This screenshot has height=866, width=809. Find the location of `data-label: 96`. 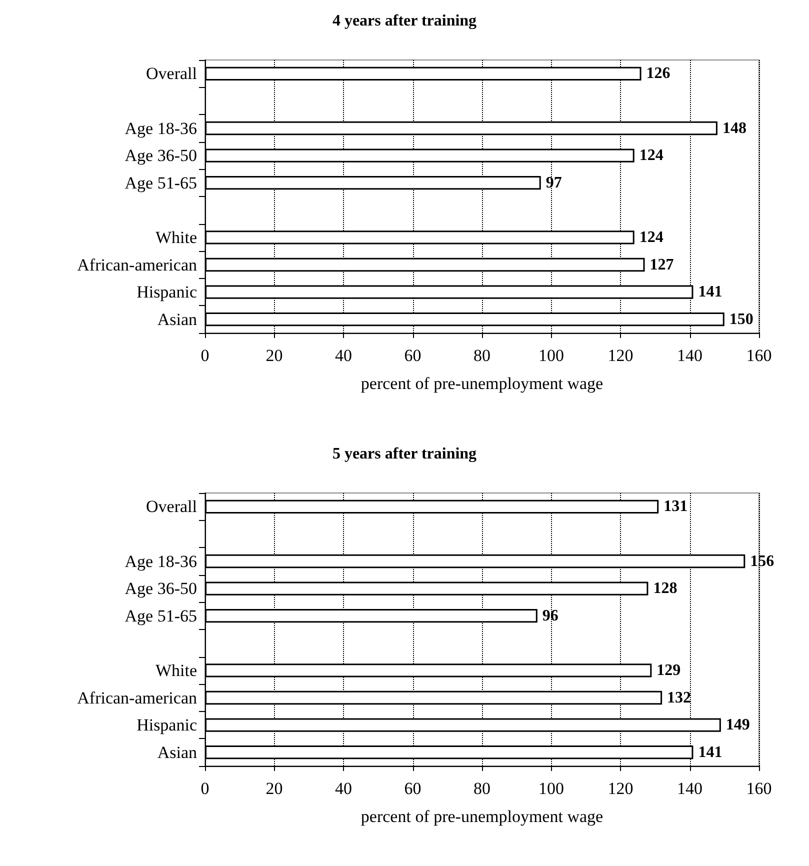

data-label: 96 is located at coordinates (550, 615).